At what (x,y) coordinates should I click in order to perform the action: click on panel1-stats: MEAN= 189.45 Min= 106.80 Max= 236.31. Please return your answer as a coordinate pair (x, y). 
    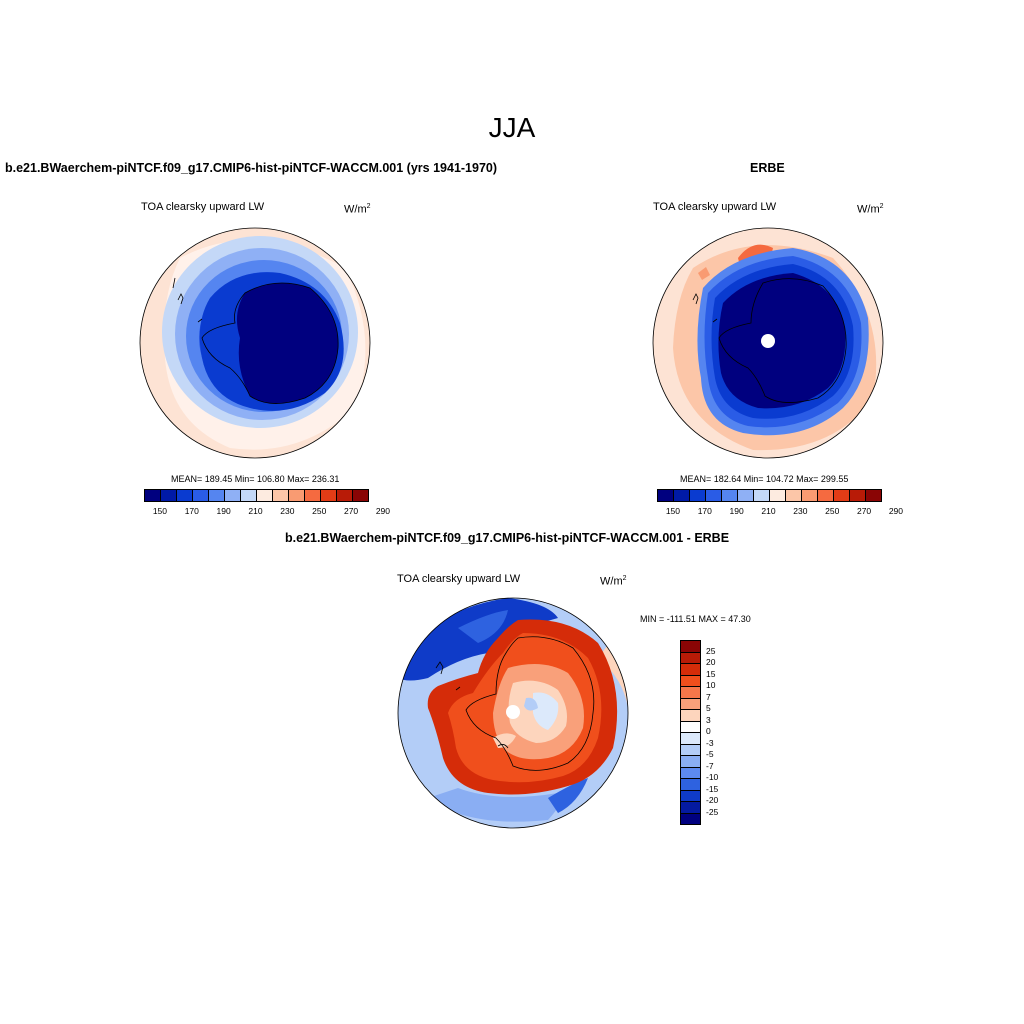
    Looking at the image, I should click on (255, 479).